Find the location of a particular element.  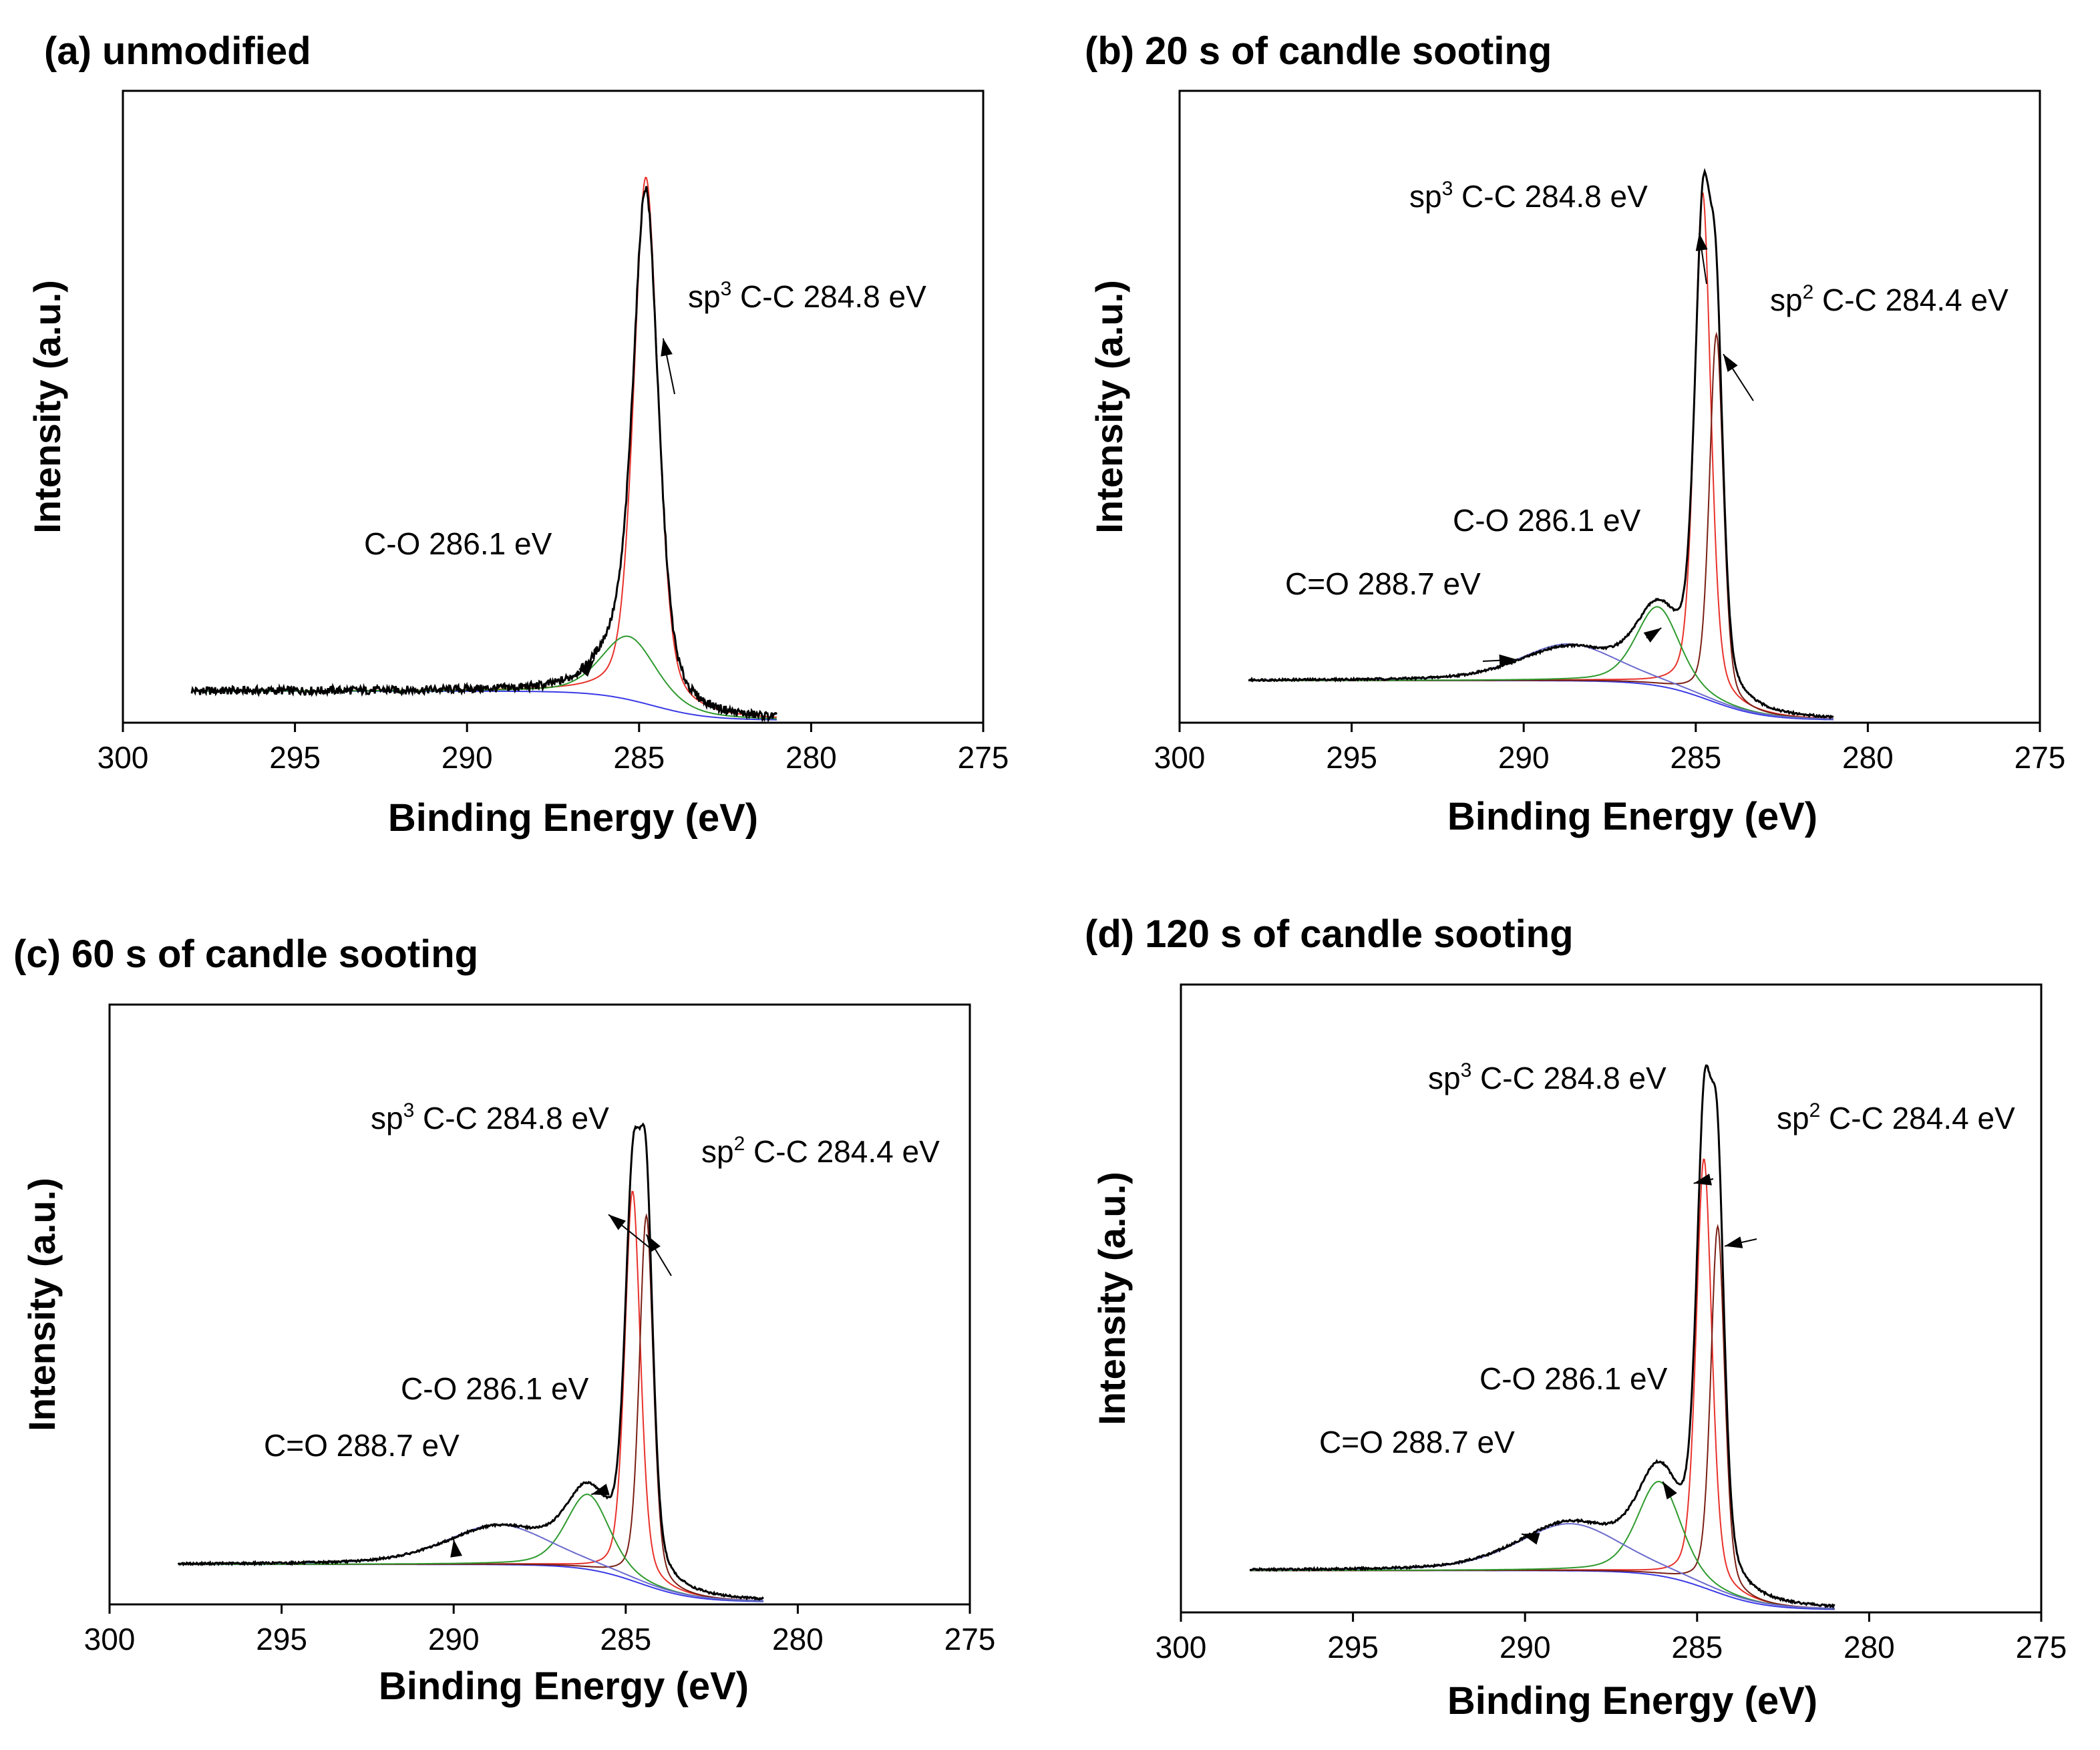

panel-title: (b) 20 s of candle sooting is located at coordinates (1318, 51).